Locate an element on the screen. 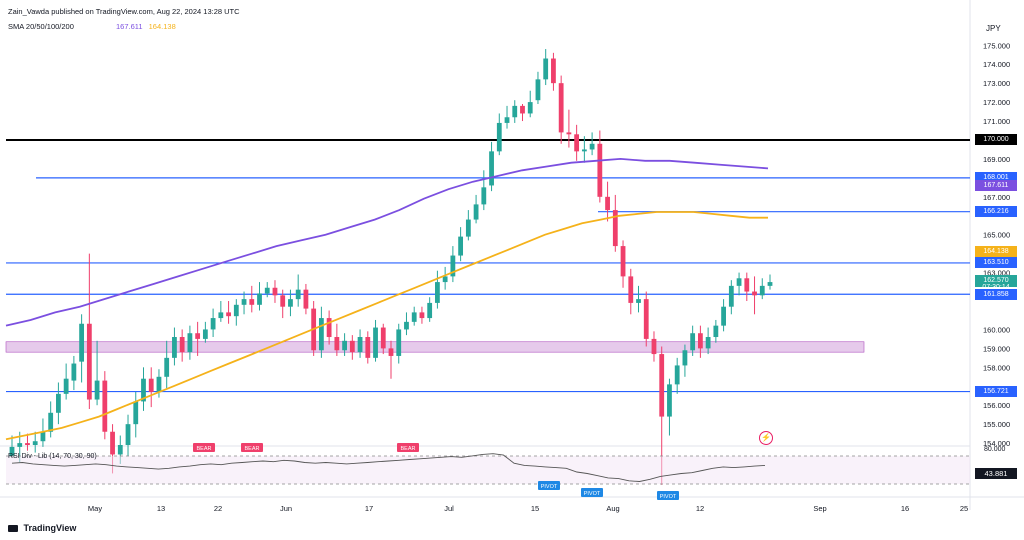 The width and height of the screenshot is (1024, 540). x-tick-label: 12 is located at coordinates (700, 508).